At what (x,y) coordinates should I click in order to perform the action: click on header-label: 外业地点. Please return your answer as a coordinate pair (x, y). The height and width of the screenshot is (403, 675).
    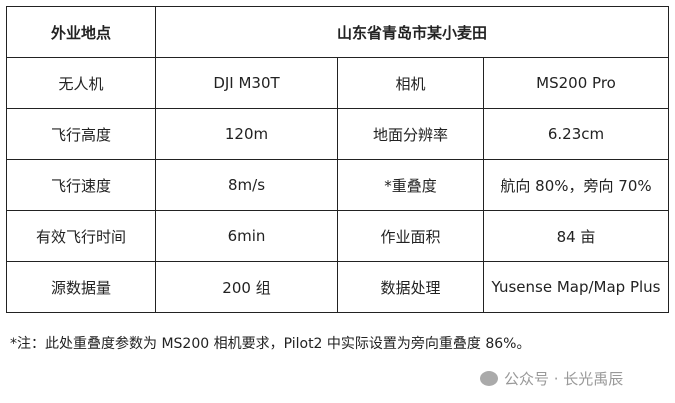
    Looking at the image, I should click on (81, 32).